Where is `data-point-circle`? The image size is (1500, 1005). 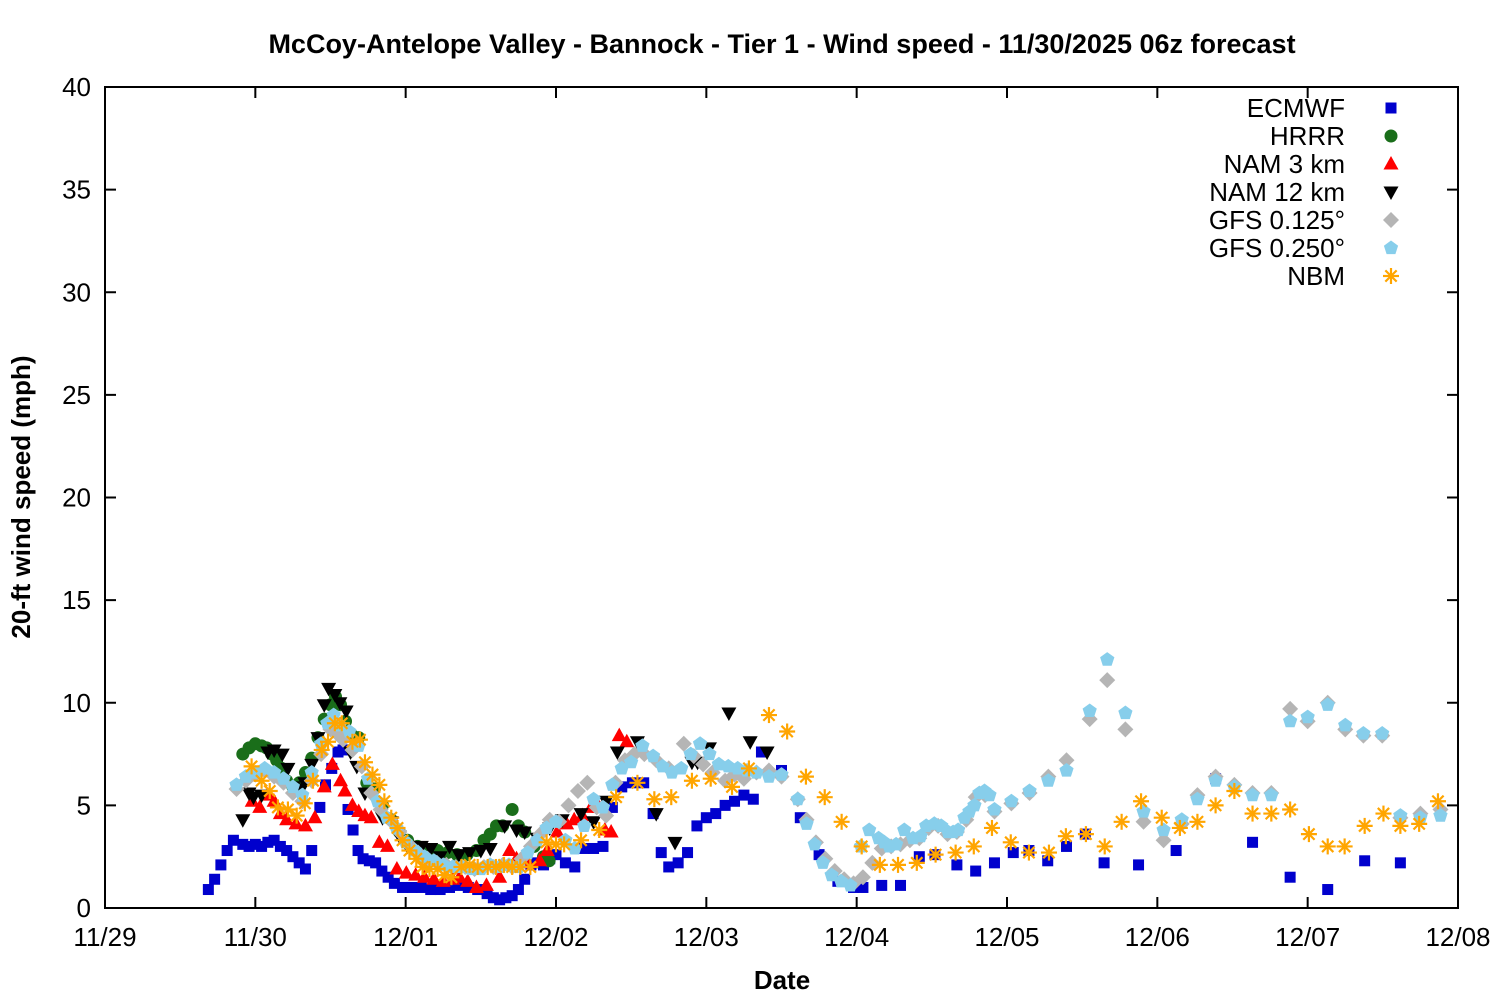
data-point-circle is located at coordinates (512, 809).